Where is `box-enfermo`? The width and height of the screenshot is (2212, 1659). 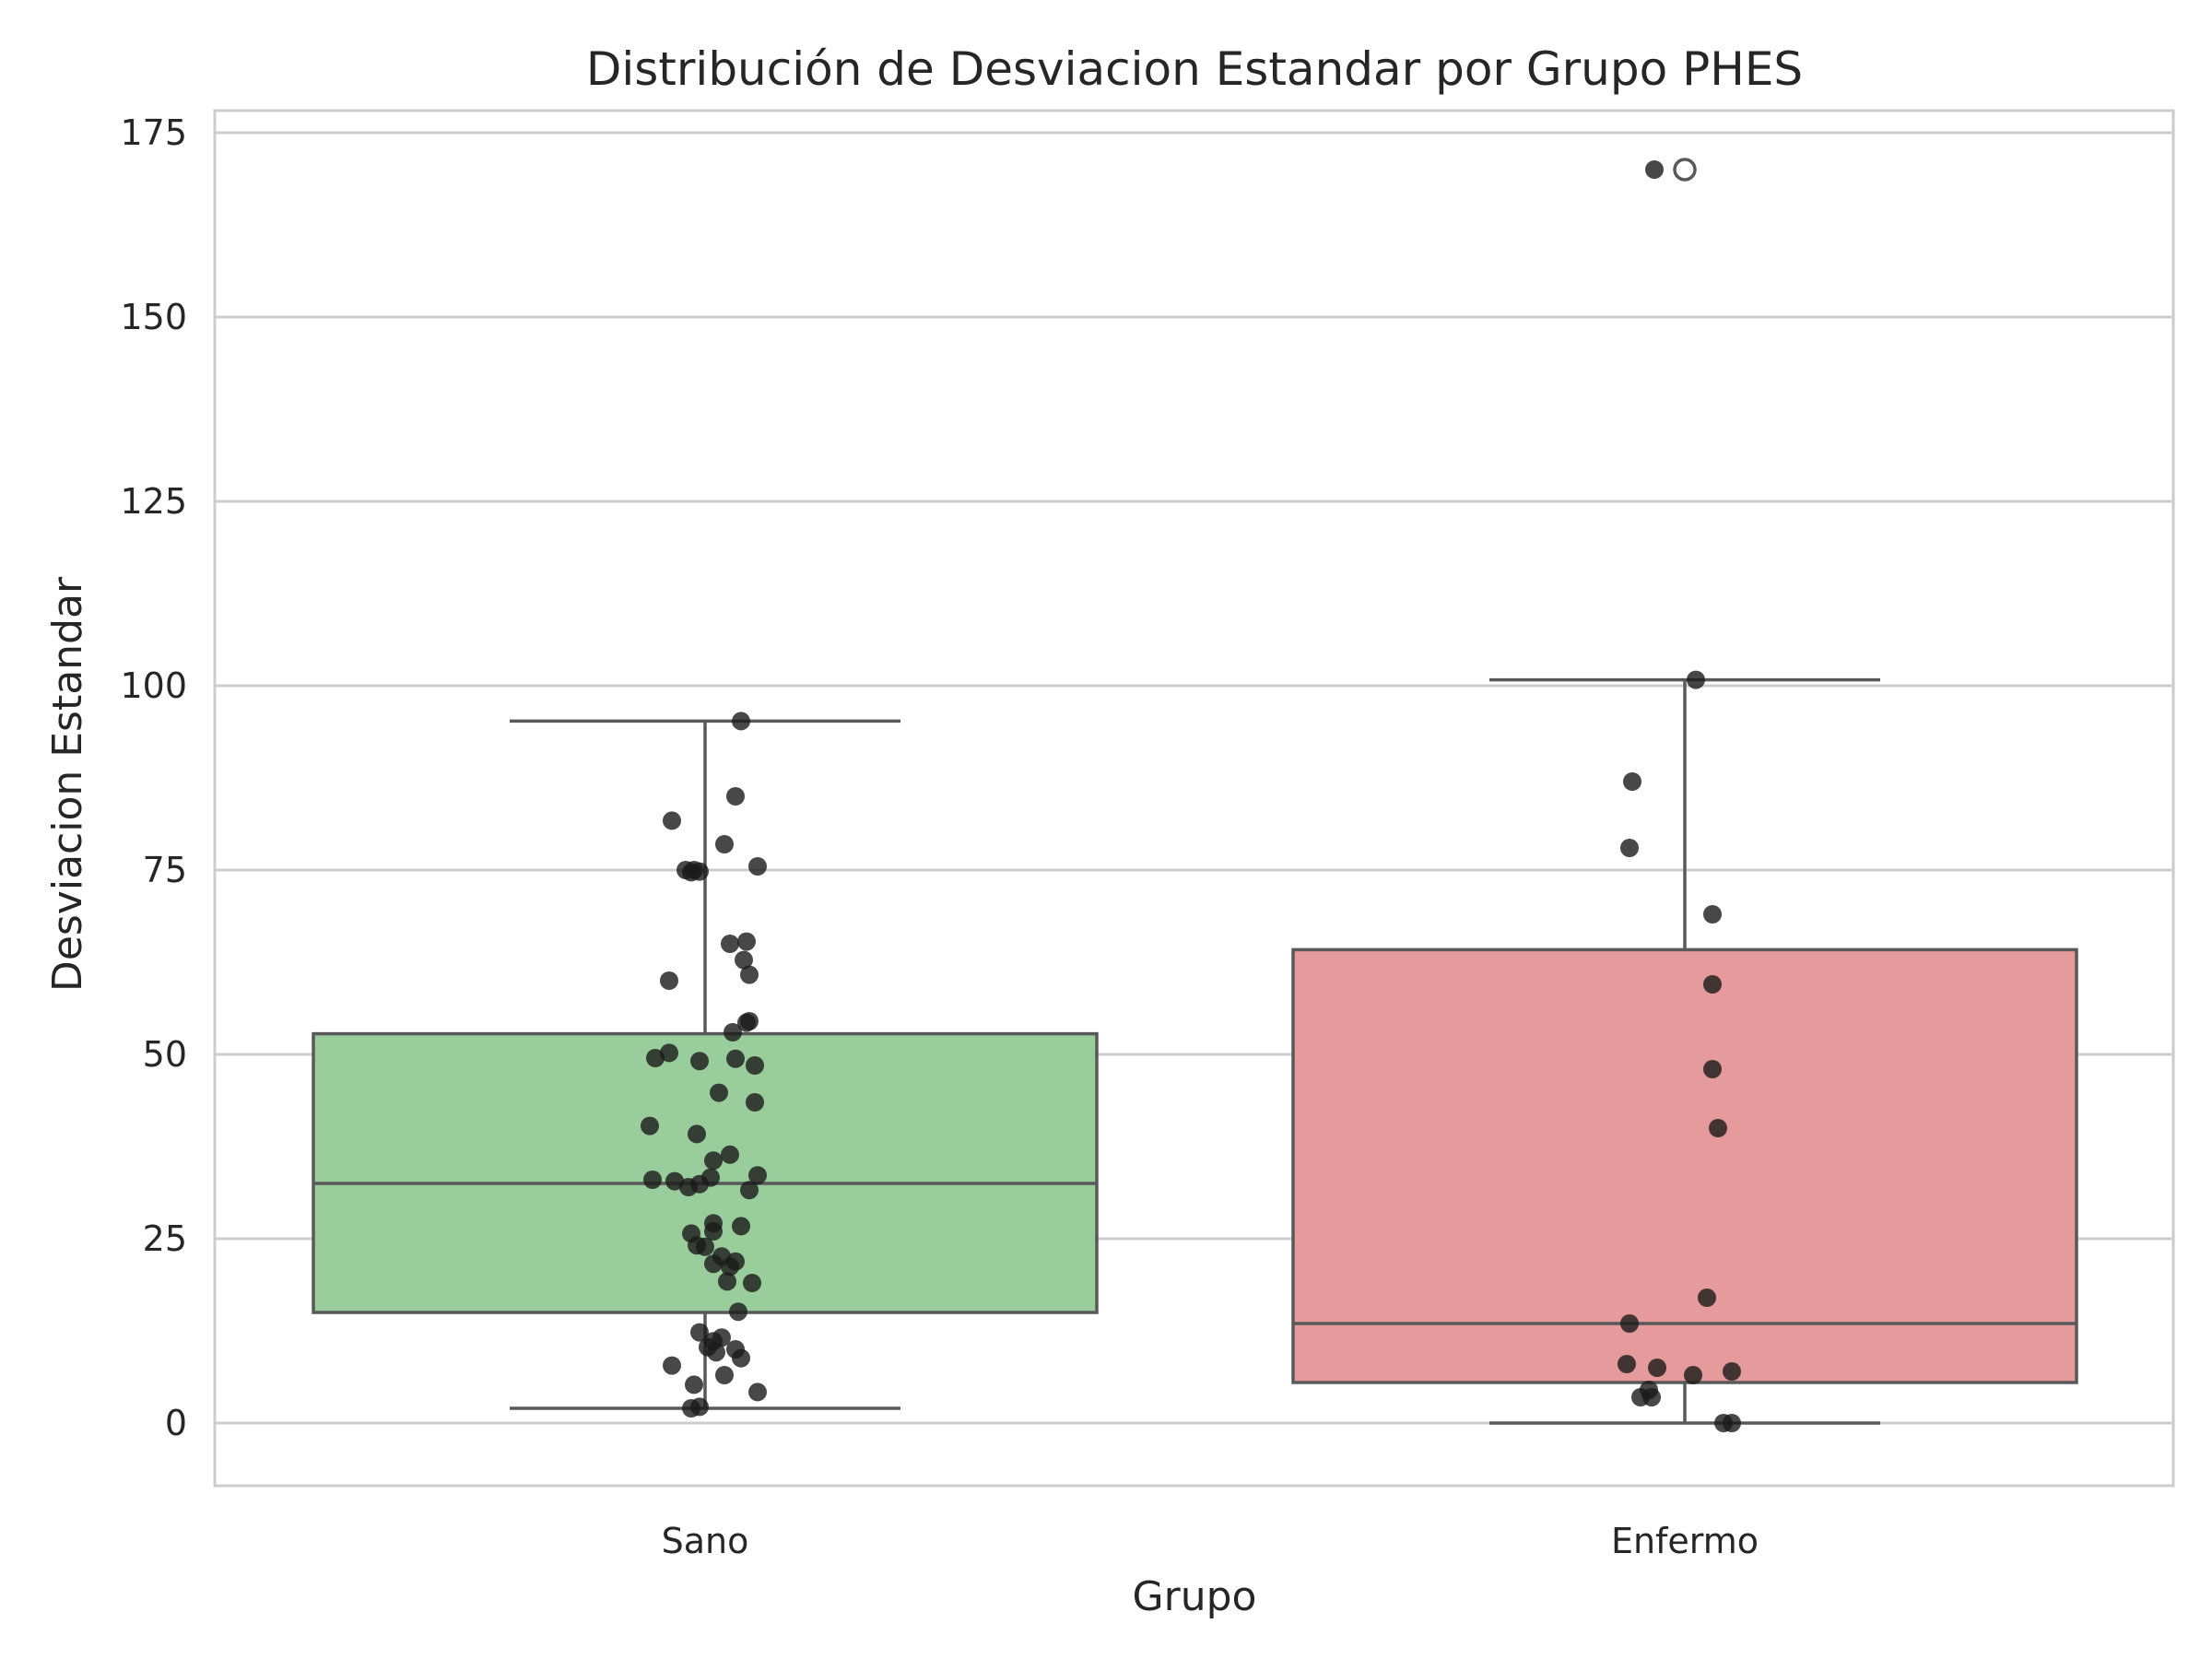 box-enfermo is located at coordinates (1684, 1165).